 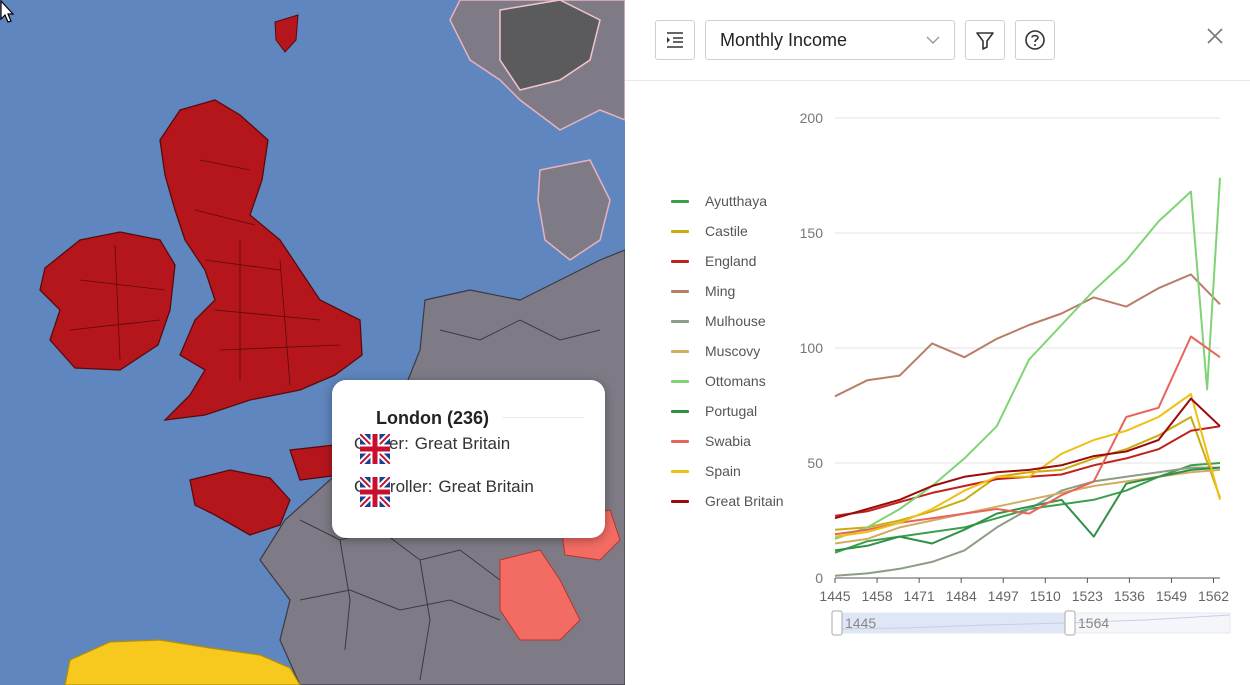 I want to click on y-tick-label: 0, so click(x=819, y=578).